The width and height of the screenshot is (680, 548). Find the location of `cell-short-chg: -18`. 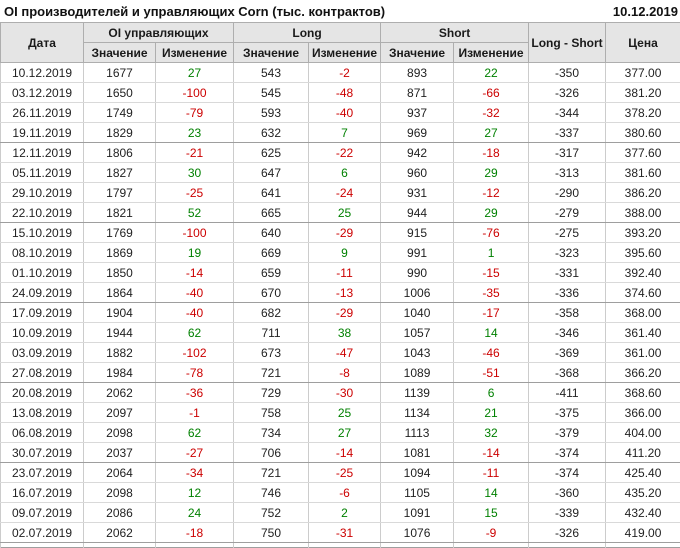

cell-short-chg: -18 is located at coordinates (491, 152).